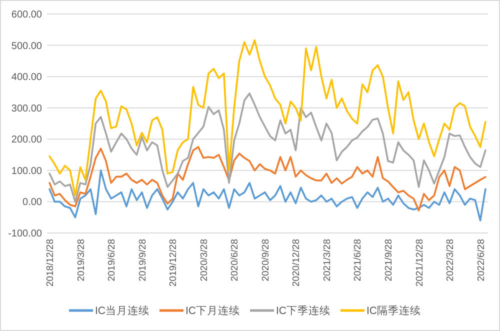  I want to click on legend-label: IC当月连续, so click(122, 310).